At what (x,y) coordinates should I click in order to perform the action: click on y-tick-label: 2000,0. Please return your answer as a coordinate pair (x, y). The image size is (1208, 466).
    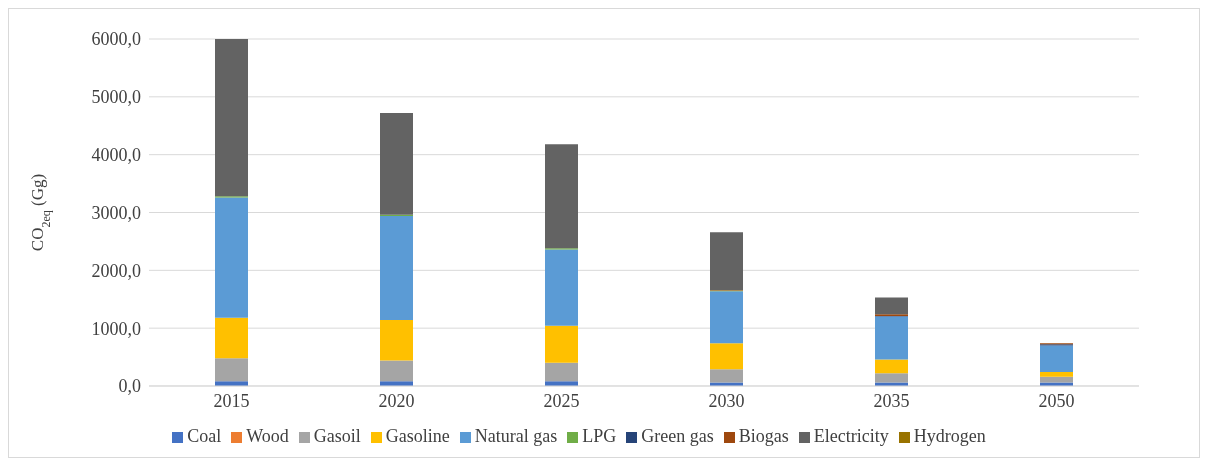
    Looking at the image, I should click on (116, 270).